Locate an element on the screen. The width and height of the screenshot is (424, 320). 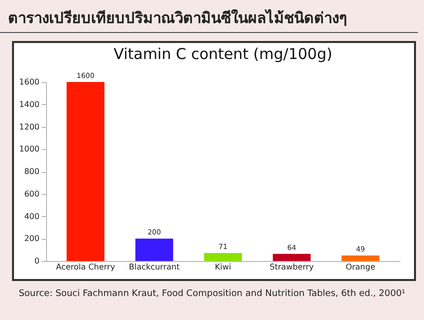
y-tick-label: 1600 is located at coordinates (29, 82).